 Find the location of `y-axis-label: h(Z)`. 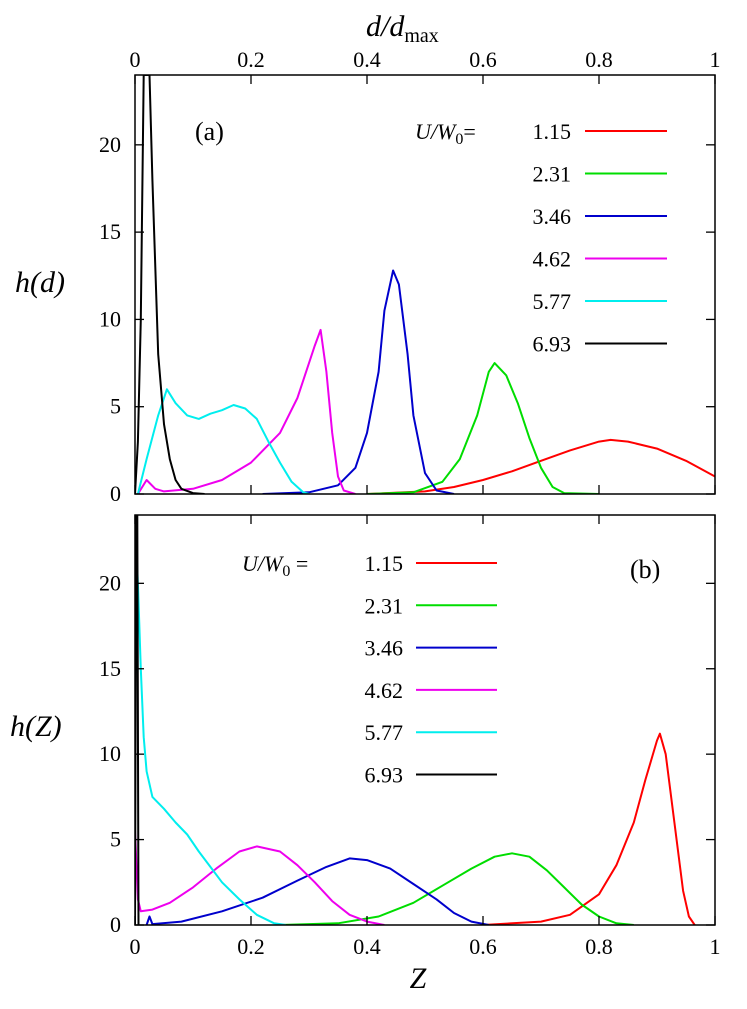

y-axis-label: h(Z) is located at coordinates (36, 726).